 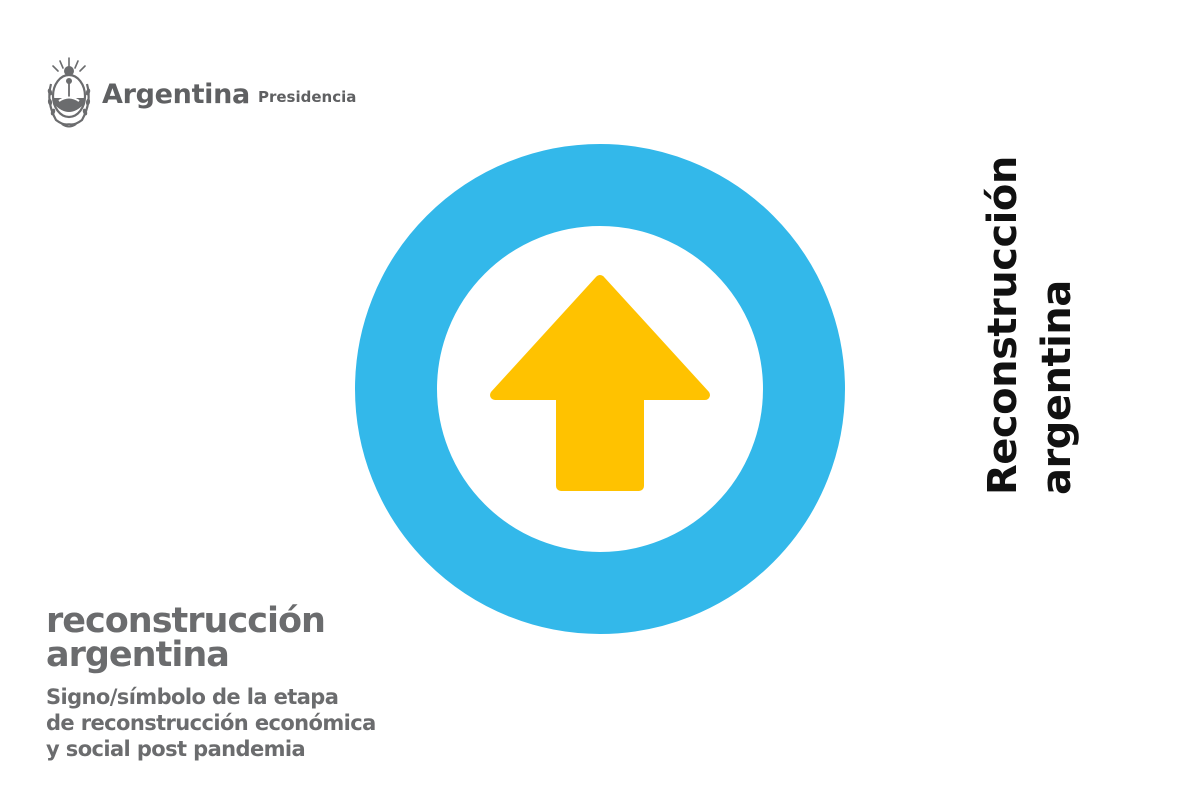 What do you see at coordinates (600, 383) in the screenshot?
I see `up-arrow-icon` at bounding box center [600, 383].